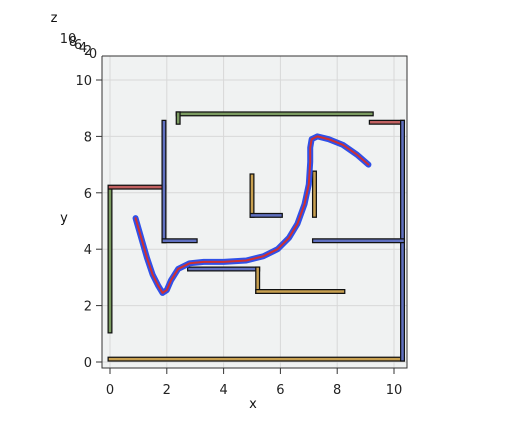 The height and width of the screenshot is (434, 508). What do you see at coordinates (93, 54) in the screenshot?
I see `z-tick-label: 0` at bounding box center [93, 54].